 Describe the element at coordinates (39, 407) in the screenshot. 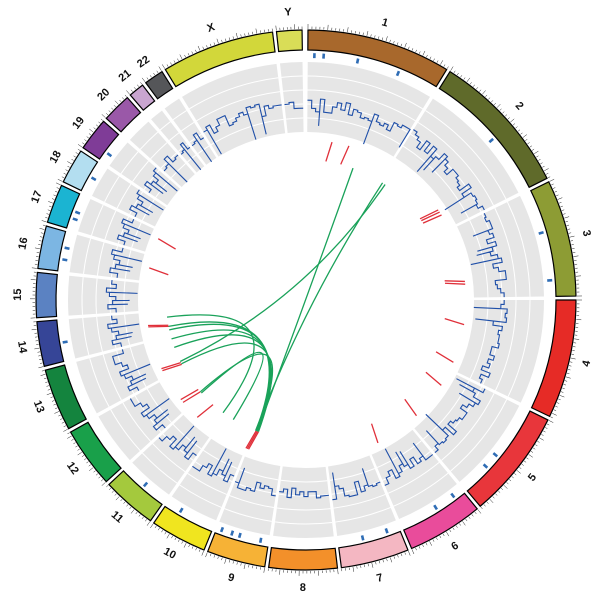

I see `chromosome-label-13: 13` at that location.